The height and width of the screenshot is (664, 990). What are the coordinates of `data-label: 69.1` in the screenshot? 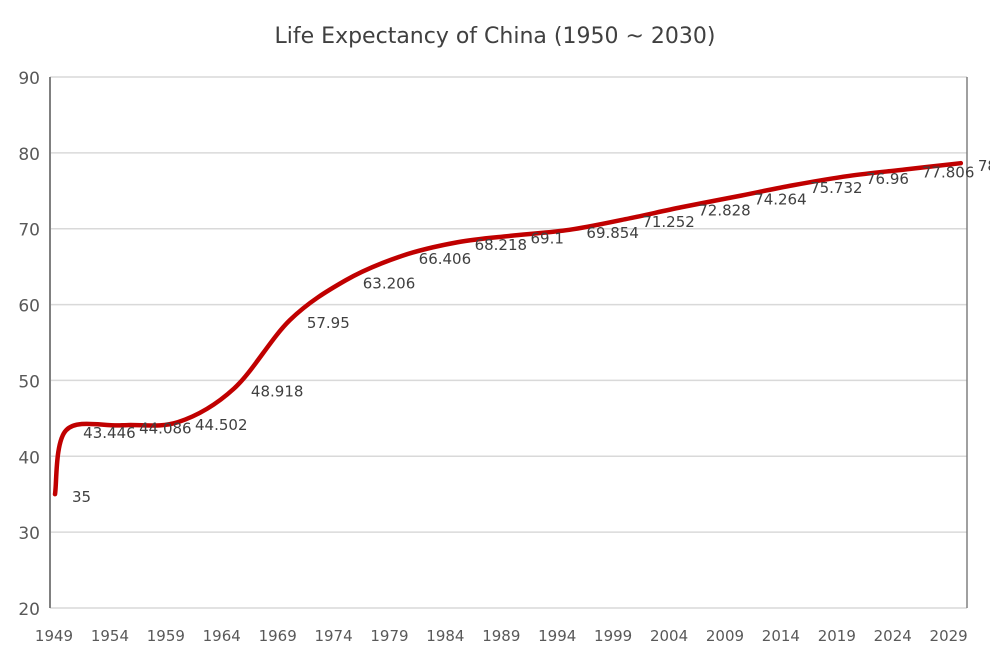 It's located at (547, 239).